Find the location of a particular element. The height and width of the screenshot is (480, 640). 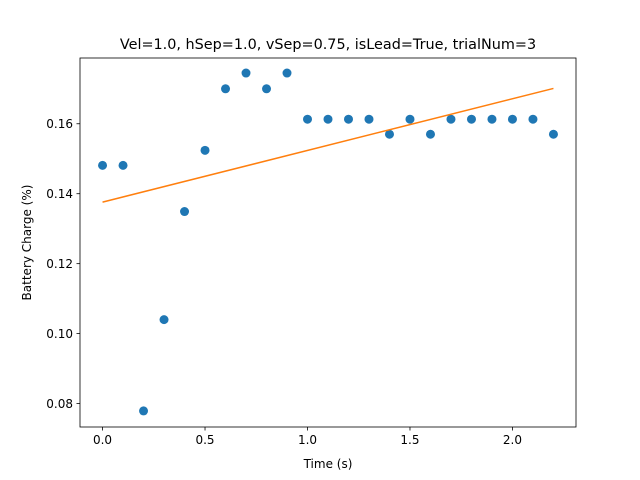

x-axis-label: Time (s) is located at coordinates (328, 464).